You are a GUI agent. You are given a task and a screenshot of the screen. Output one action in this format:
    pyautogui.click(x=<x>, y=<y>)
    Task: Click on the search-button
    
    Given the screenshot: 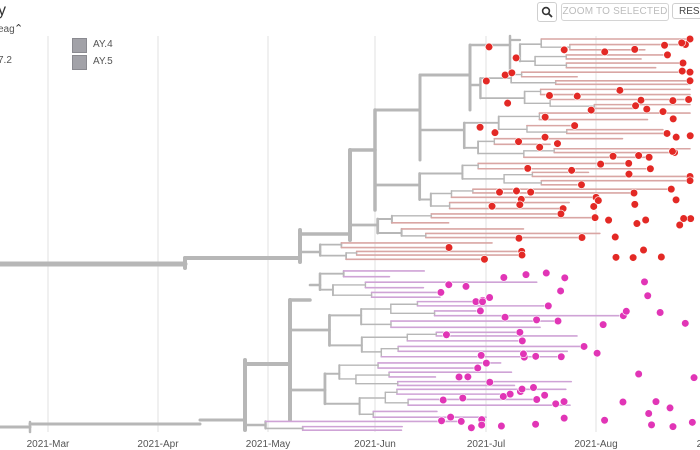 What is the action you would take?
    pyautogui.click(x=547, y=12)
    